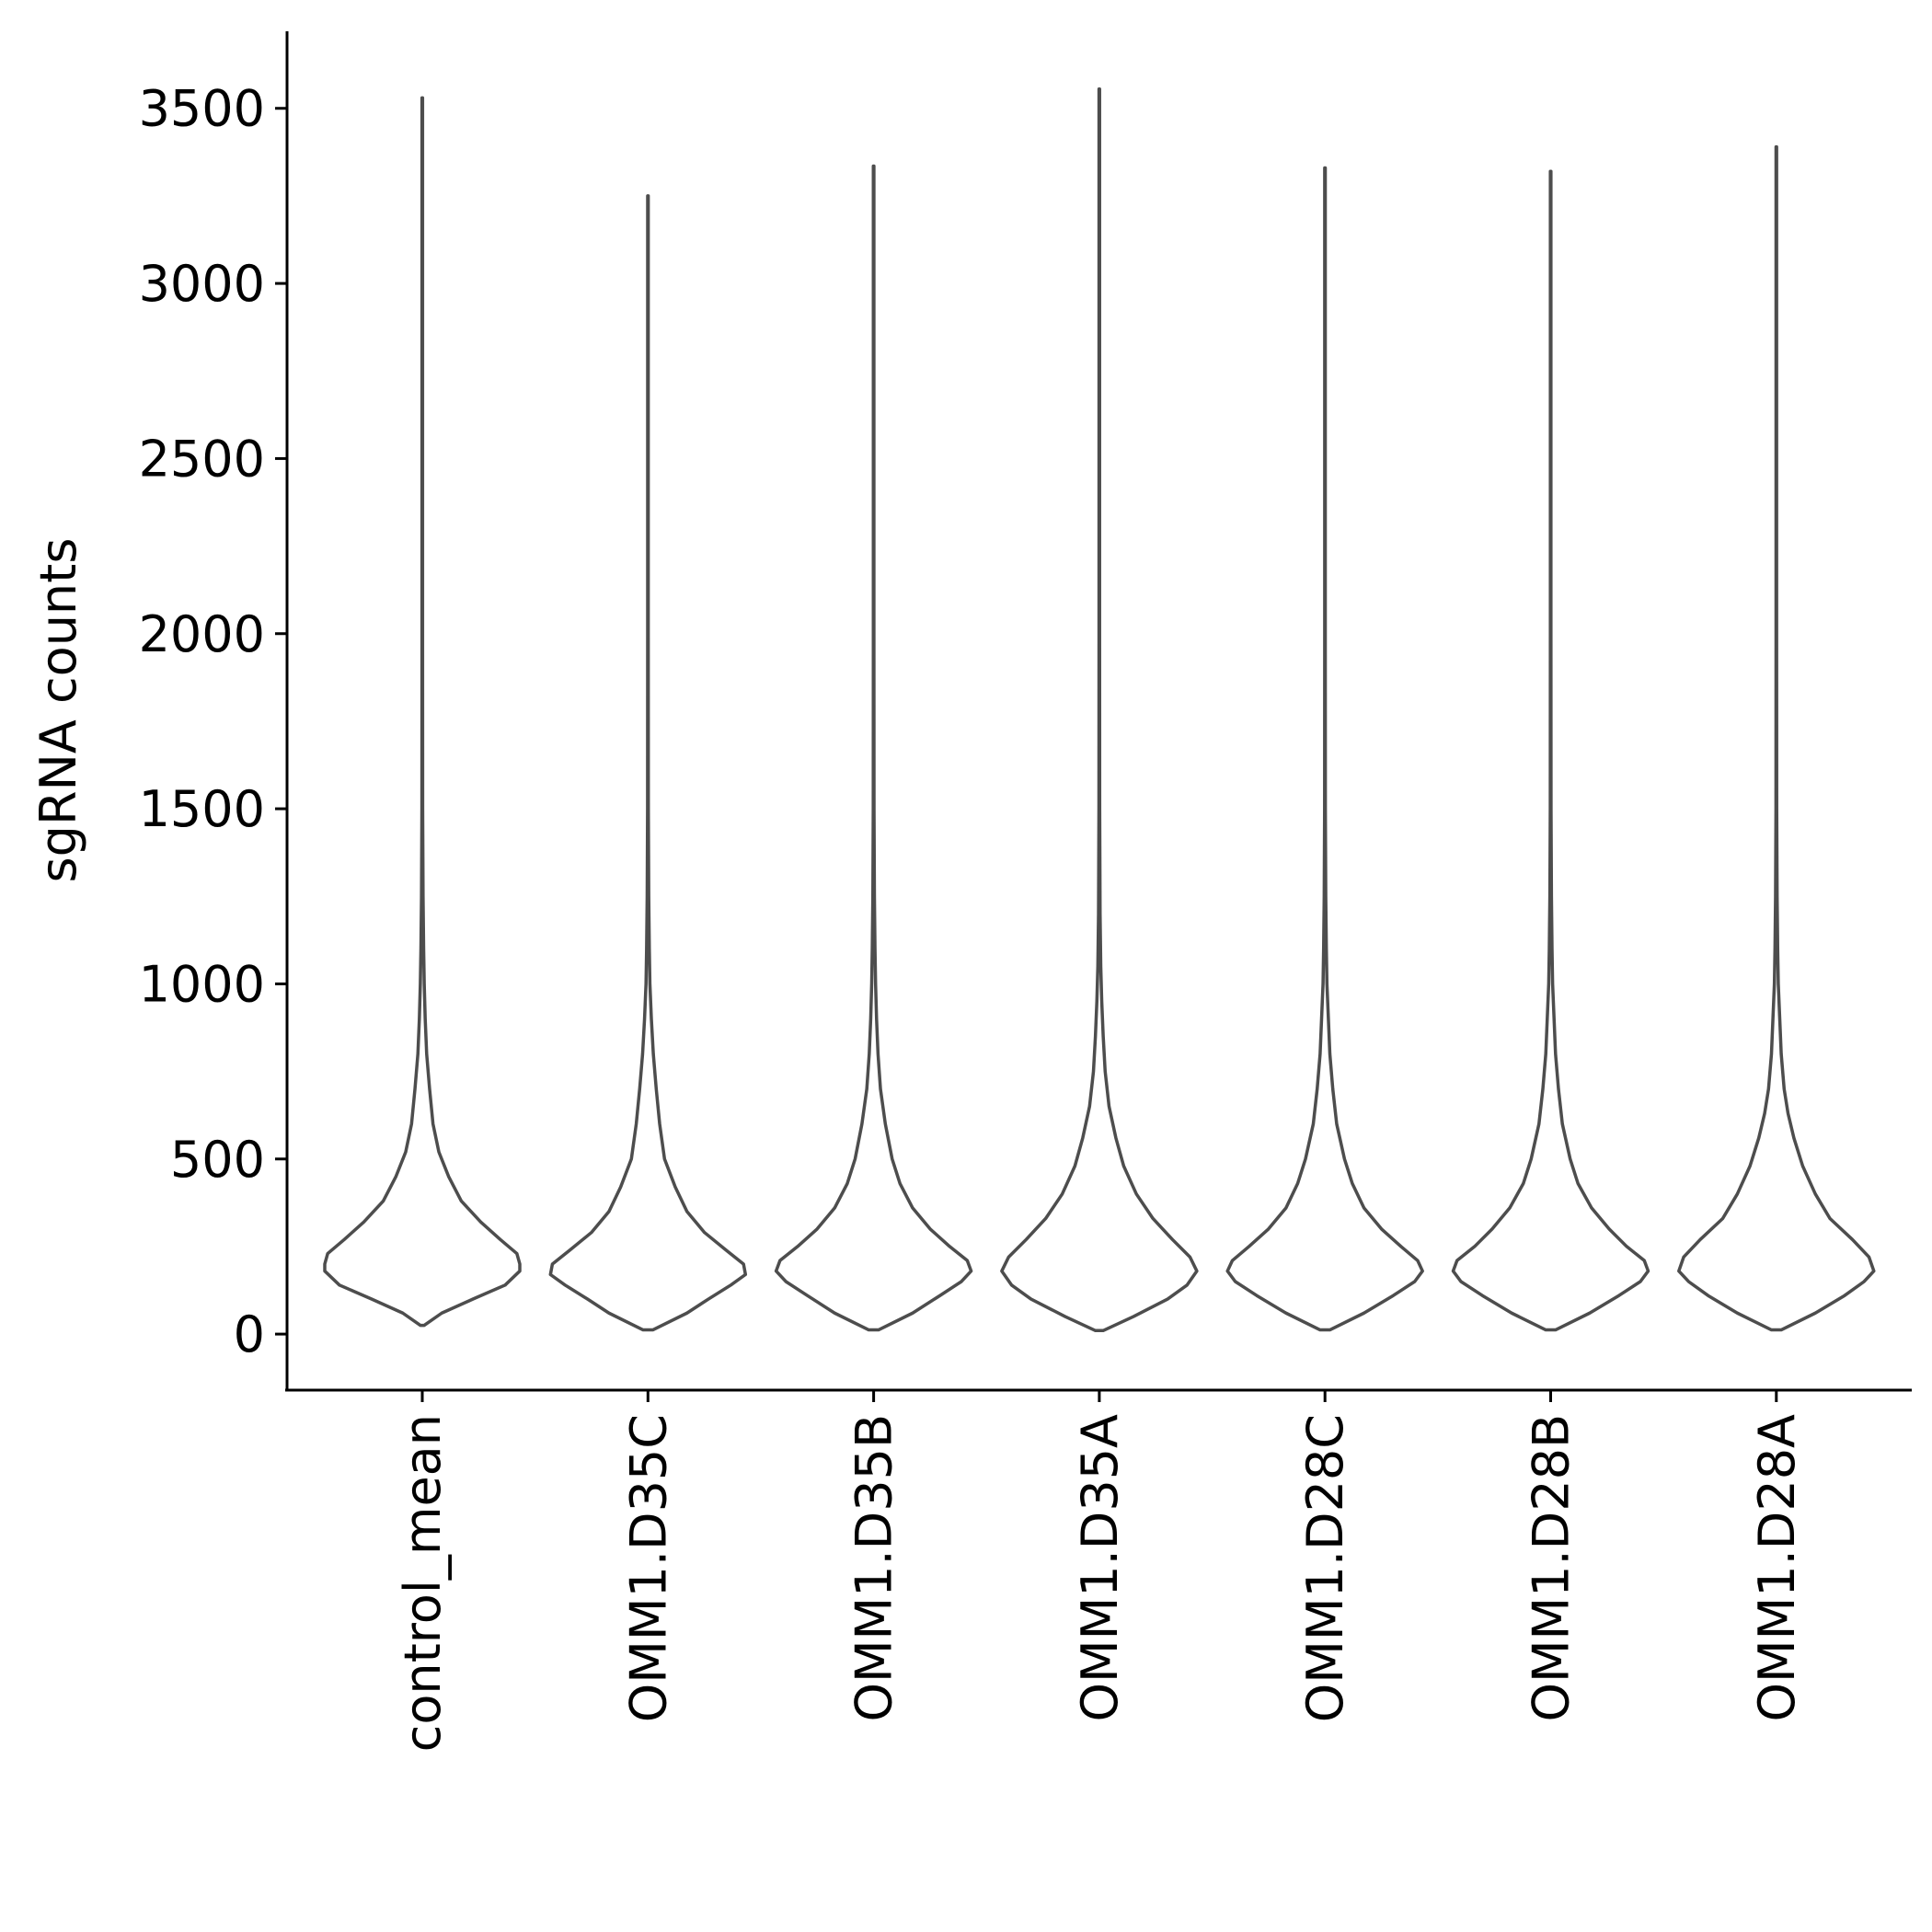 The height and width of the screenshot is (1932, 1932). Describe the element at coordinates (249, 1334) in the screenshot. I see `y-tick-label: 0` at that location.